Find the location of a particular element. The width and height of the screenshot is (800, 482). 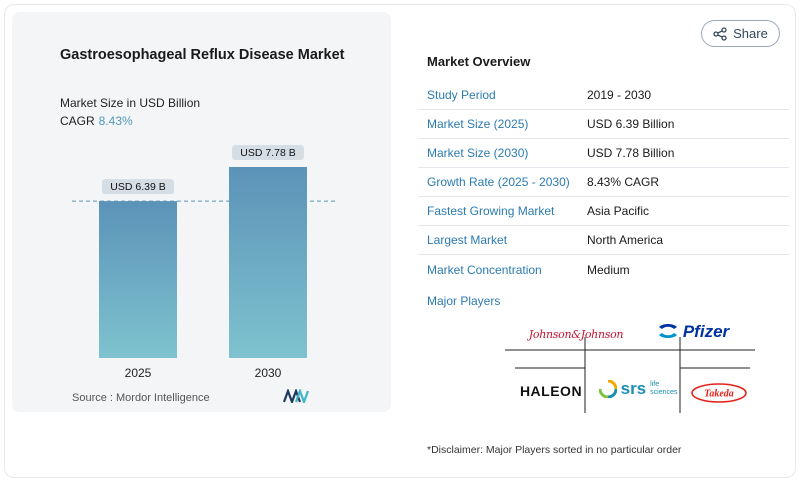

chart-subtitle: Market Size in USD Billion is located at coordinates (130, 103).